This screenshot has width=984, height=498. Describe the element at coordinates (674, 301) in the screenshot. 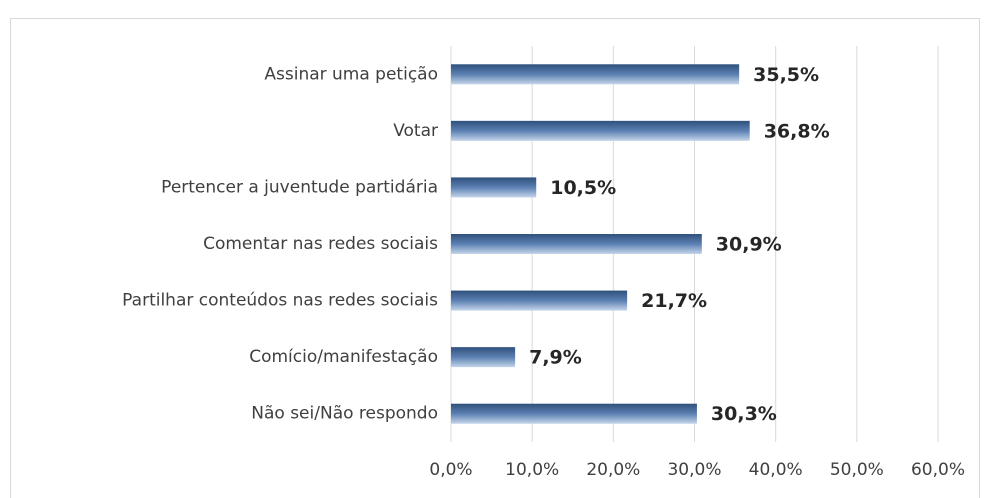

I see `value-label: 21,7%` at that location.